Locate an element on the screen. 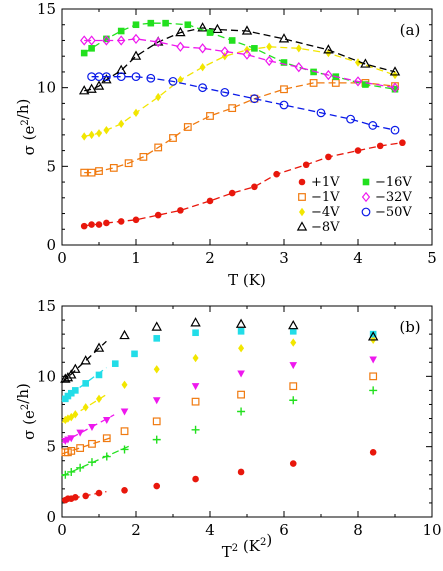 The width and height of the screenshot is (443, 571). y-tick-label: 10 is located at coordinates (46, 88).